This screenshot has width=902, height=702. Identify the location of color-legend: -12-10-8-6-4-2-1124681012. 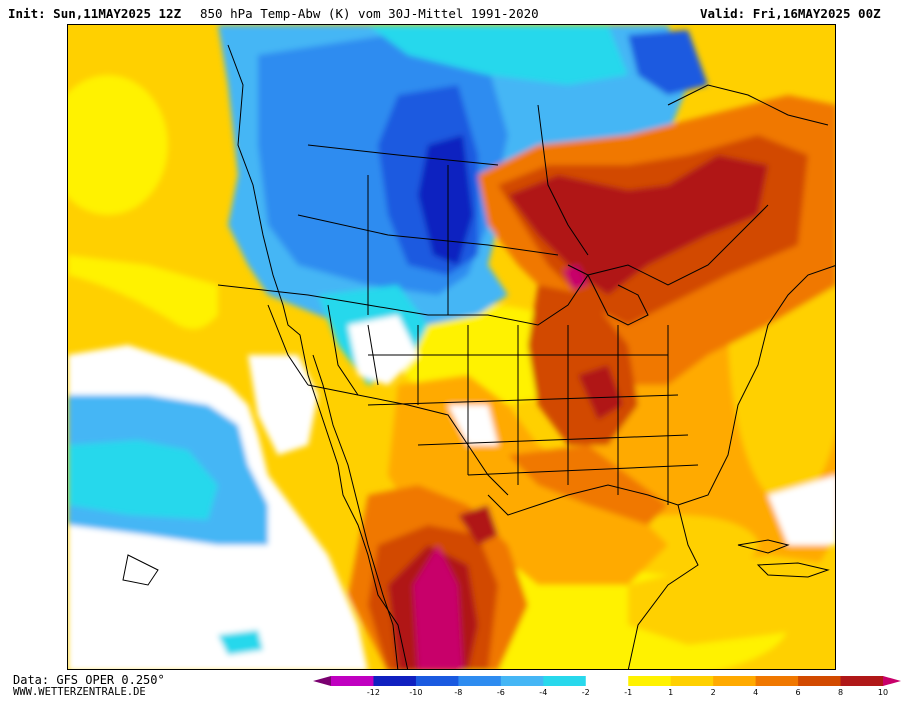
(607, 688).